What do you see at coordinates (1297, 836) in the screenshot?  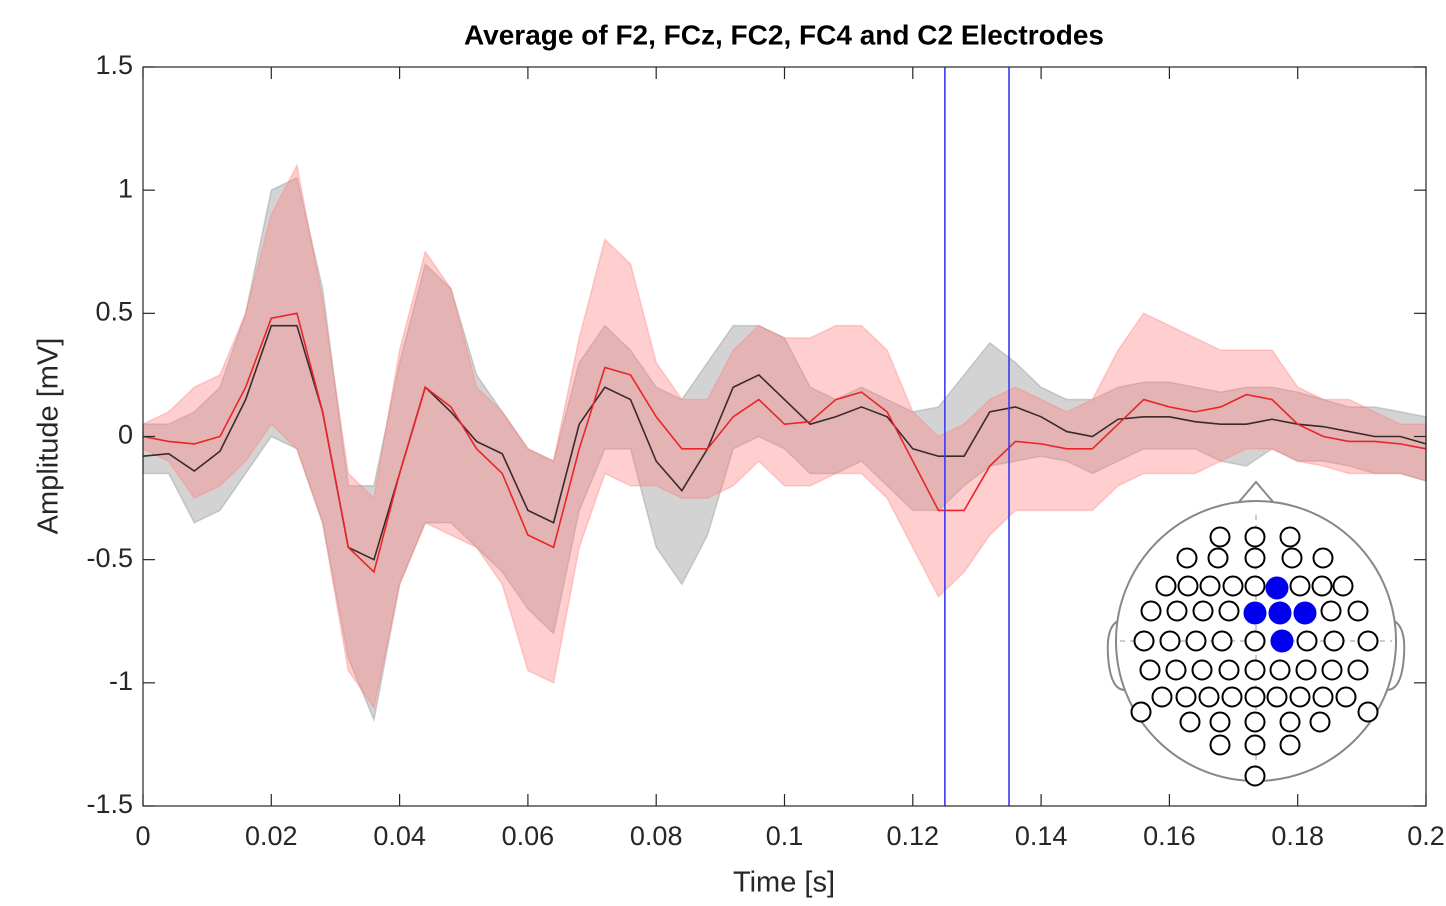 I see `x-tick-label: 0.18` at bounding box center [1297, 836].